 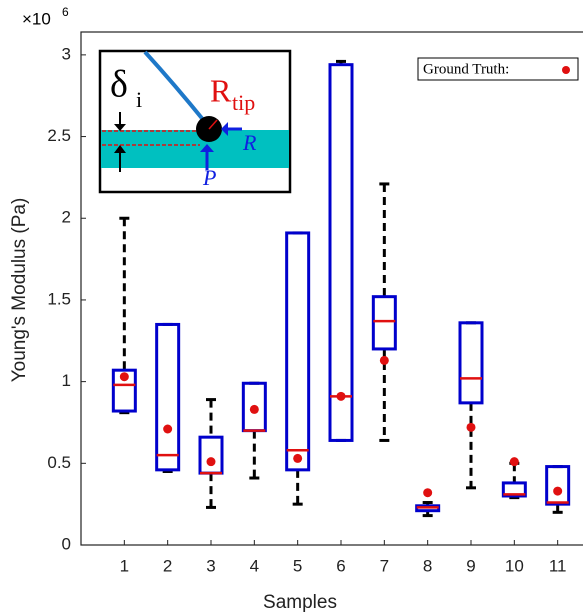 What do you see at coordinates (221, 90) in the screenshot?
I see `inset-rtip: R` at bounding box center [221, 90].